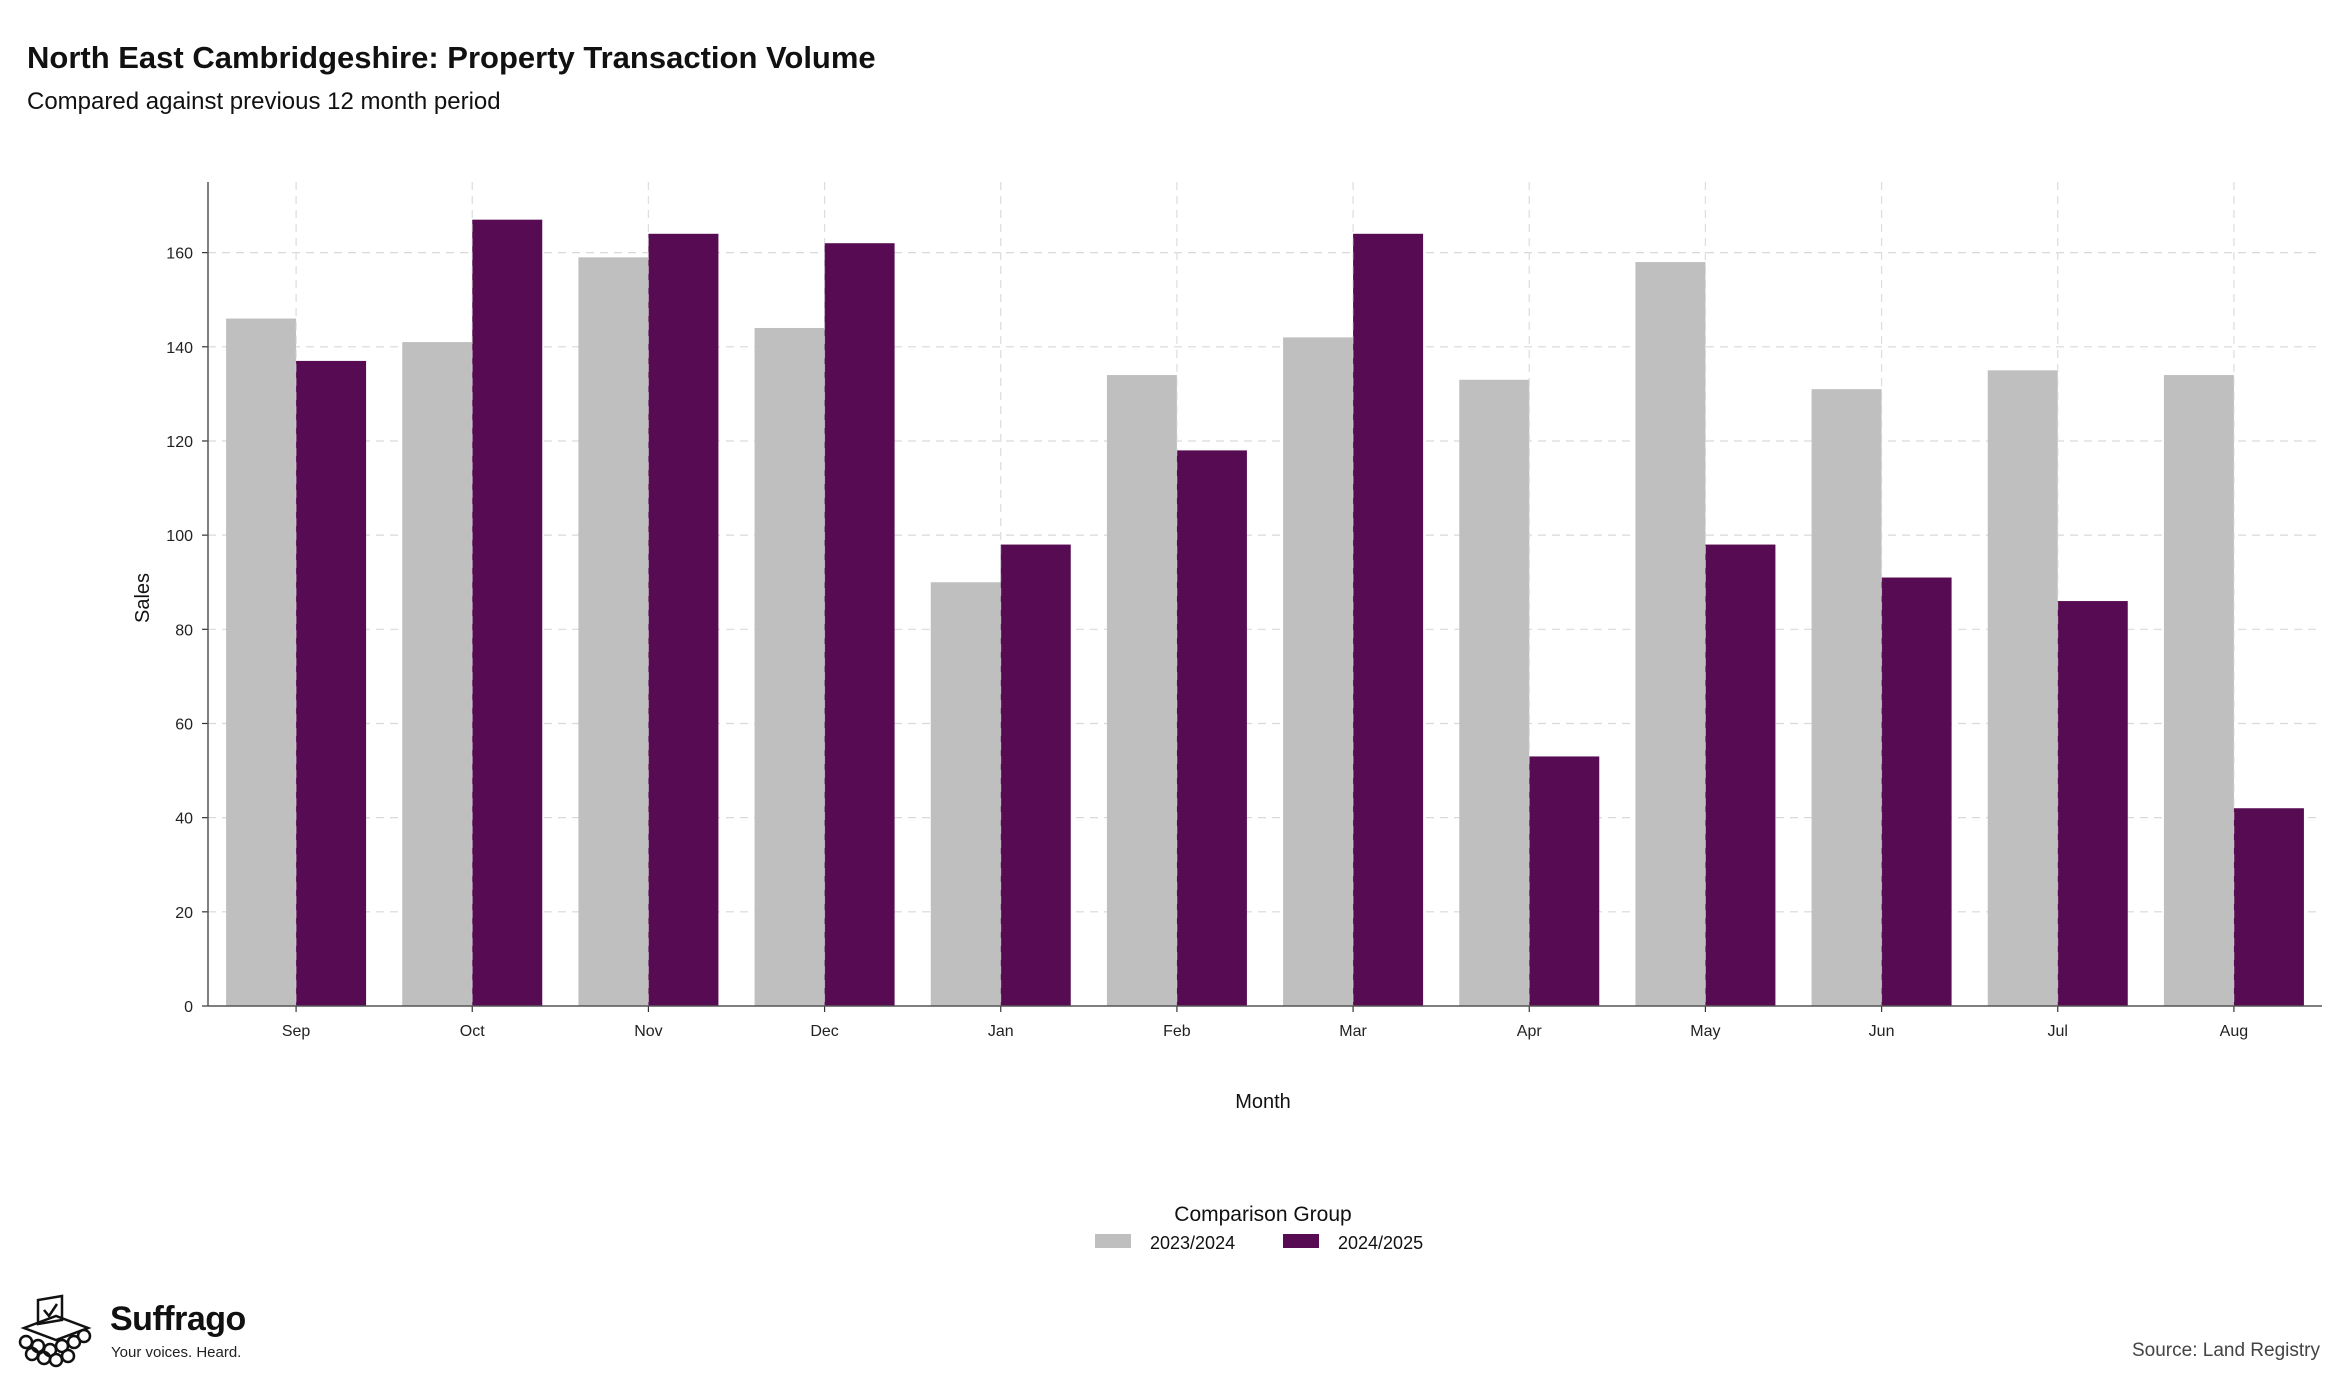 This screenshot has height=1388, width=2334. What do you see at coordinates (2058, 1031) in the screenshot?
I see `x-tick-label: Jul` at bounding box center [2058, 1031].